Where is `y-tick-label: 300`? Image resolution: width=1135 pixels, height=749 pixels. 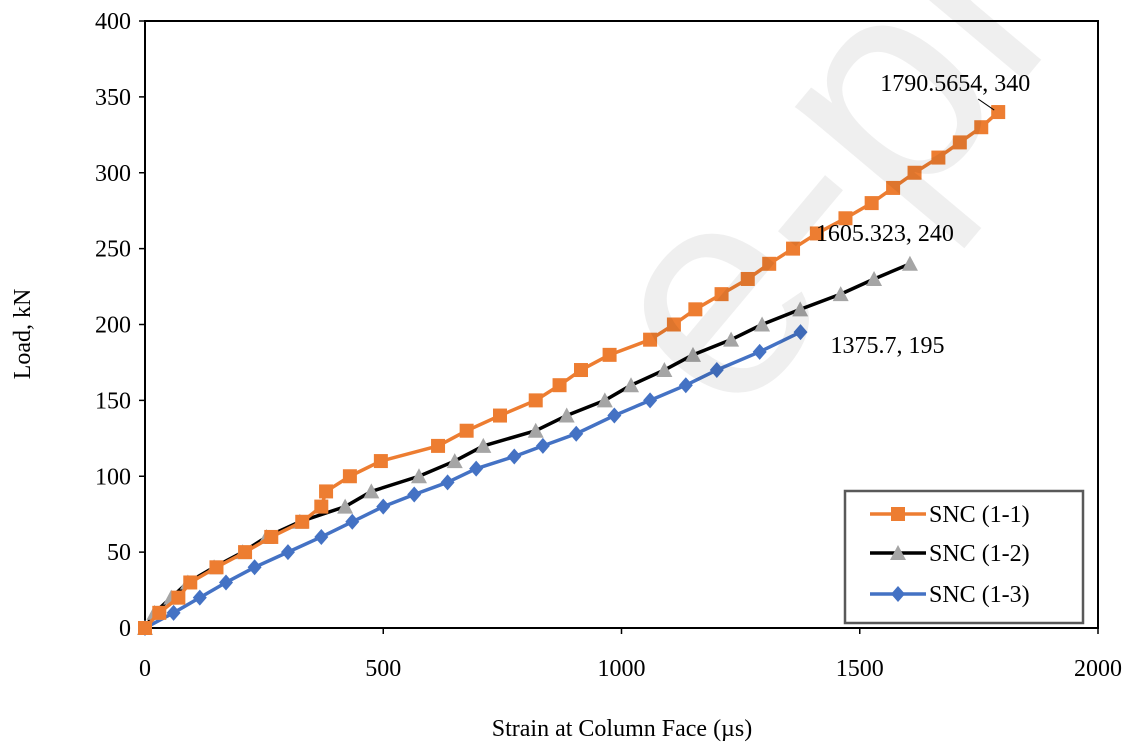
y-tick-label: 300 is located at coordinates (113, 174).